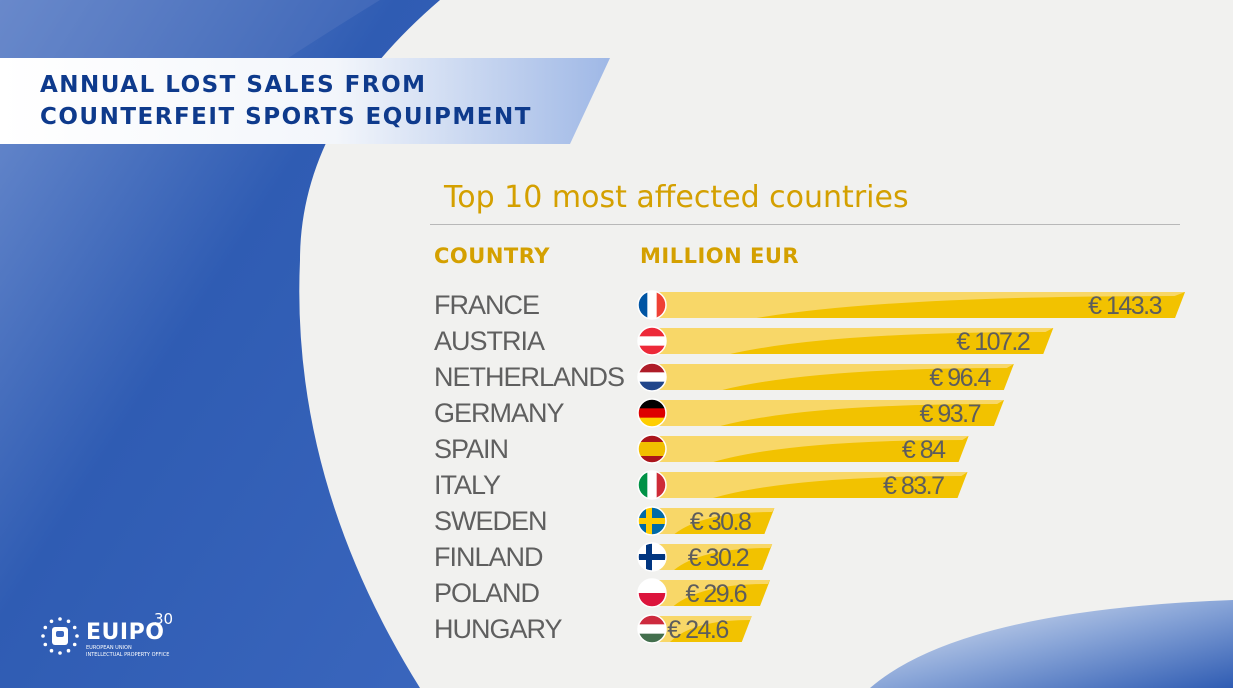 This screenshot has width=1233, height=688. I want to click on column-header-country: COUNTRY, so click(492, 256).